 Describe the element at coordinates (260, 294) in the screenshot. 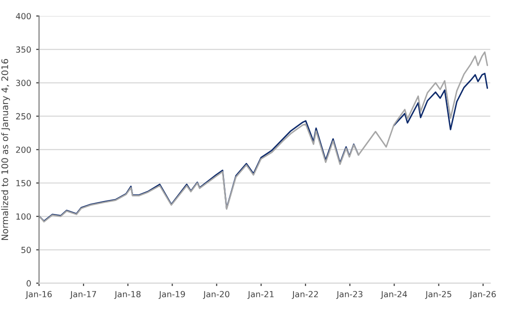

I see `x-tick-label: Jan-21` at that location.